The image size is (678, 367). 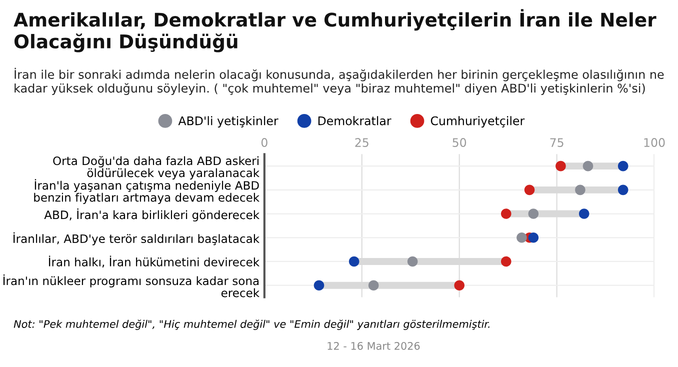 What do you see at coordinates (459, 142) in the screenshot?
I see `x-tick-label: 50` at bounding box center [459, 142].